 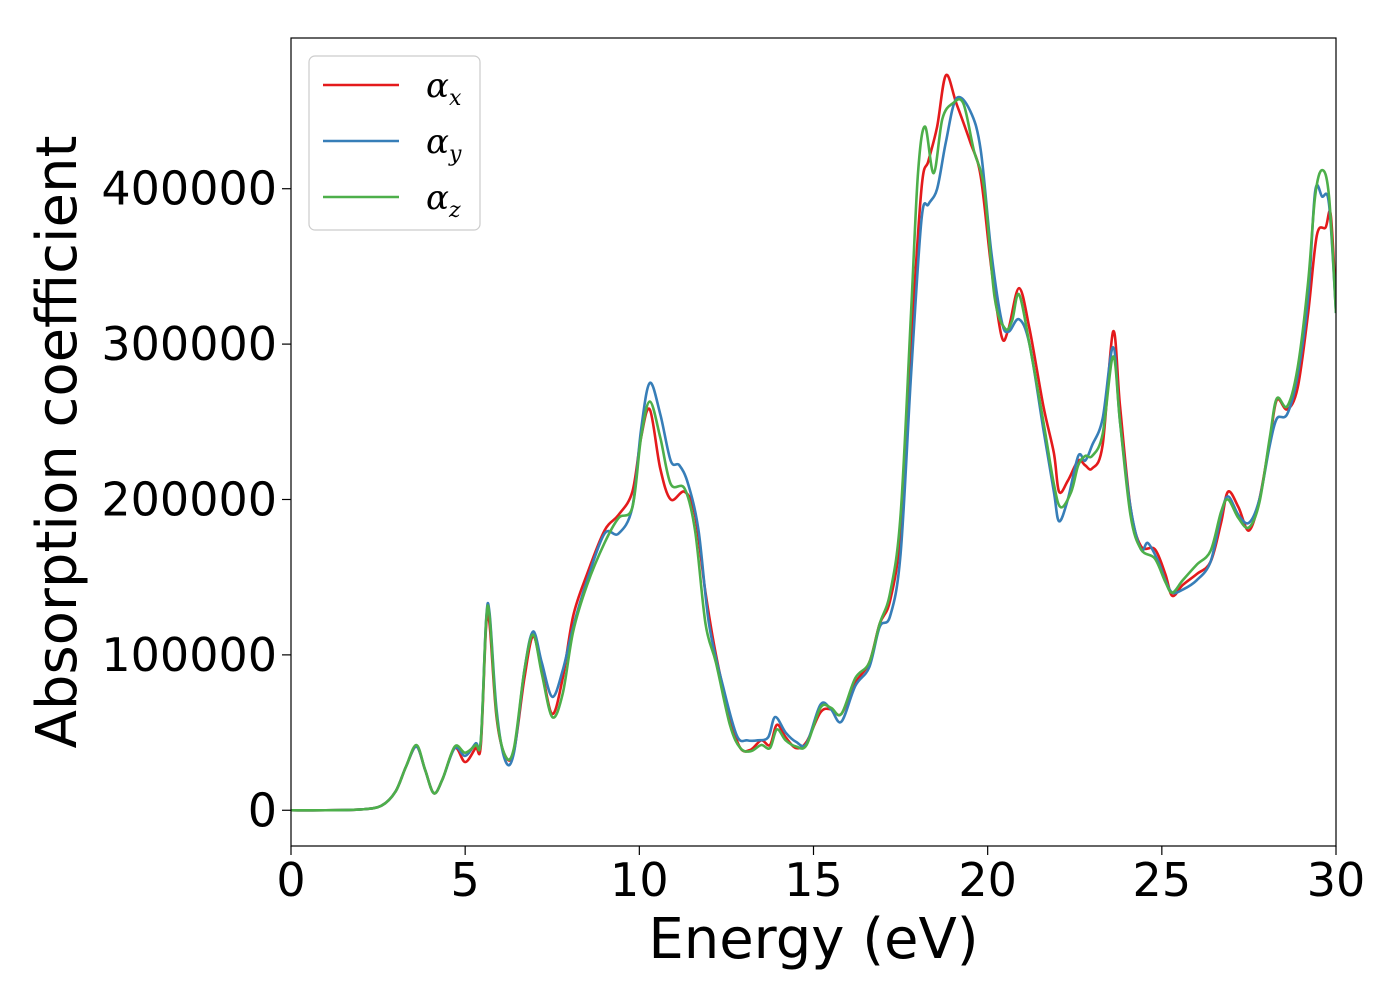 I want to click on legend-box, so click(x=394, y=143).